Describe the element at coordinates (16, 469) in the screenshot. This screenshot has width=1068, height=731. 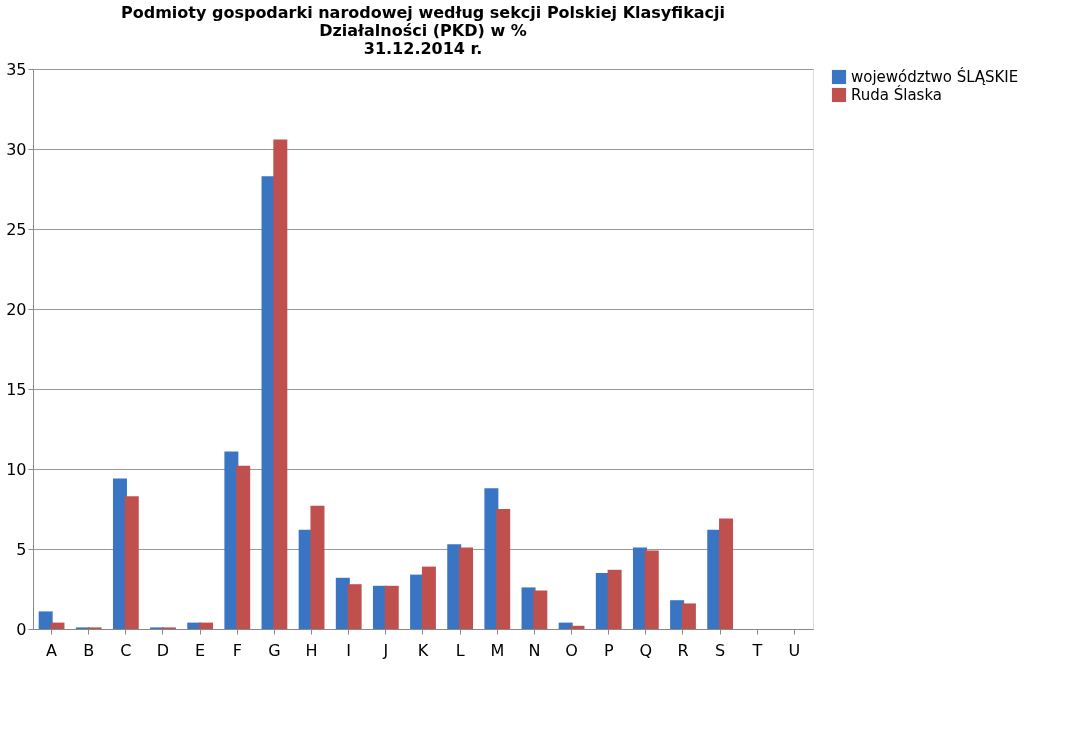
I see `y-tick-label: 10` at that location.